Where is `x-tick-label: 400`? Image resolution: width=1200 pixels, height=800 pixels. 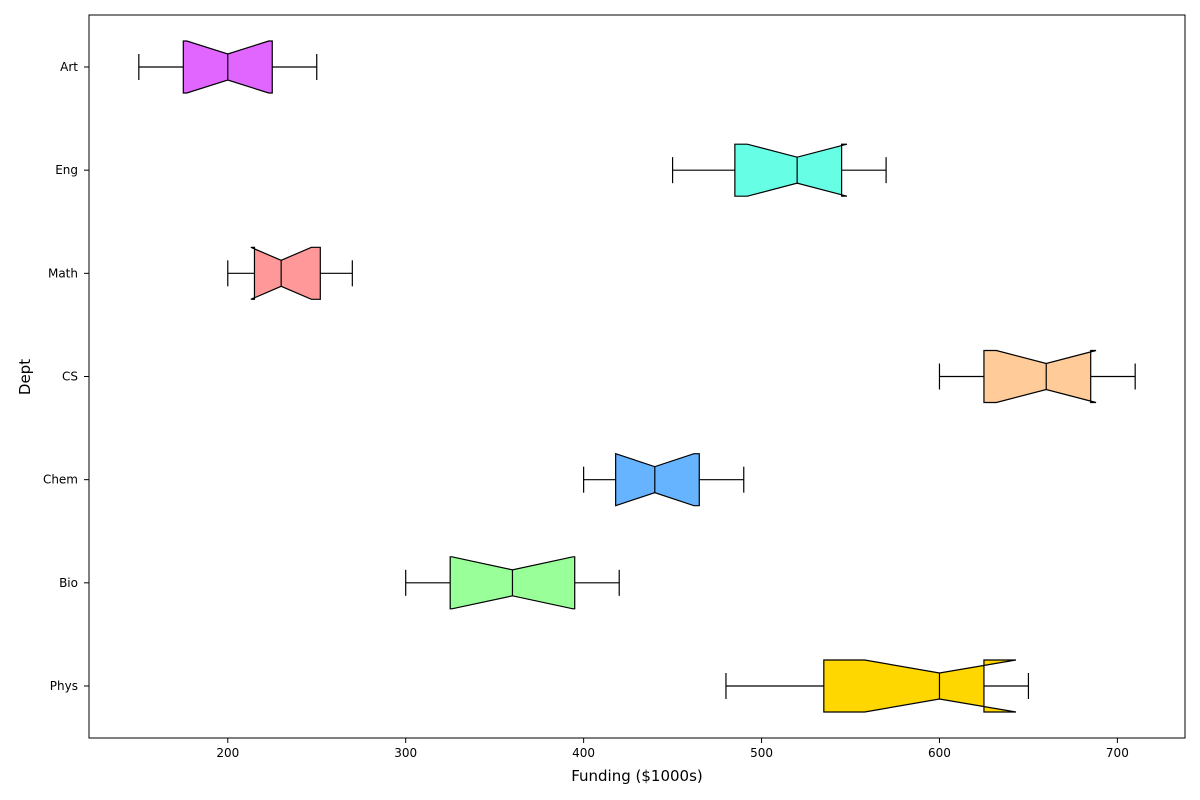
x-tick-label: 400 is located at coordinates (583, 753).